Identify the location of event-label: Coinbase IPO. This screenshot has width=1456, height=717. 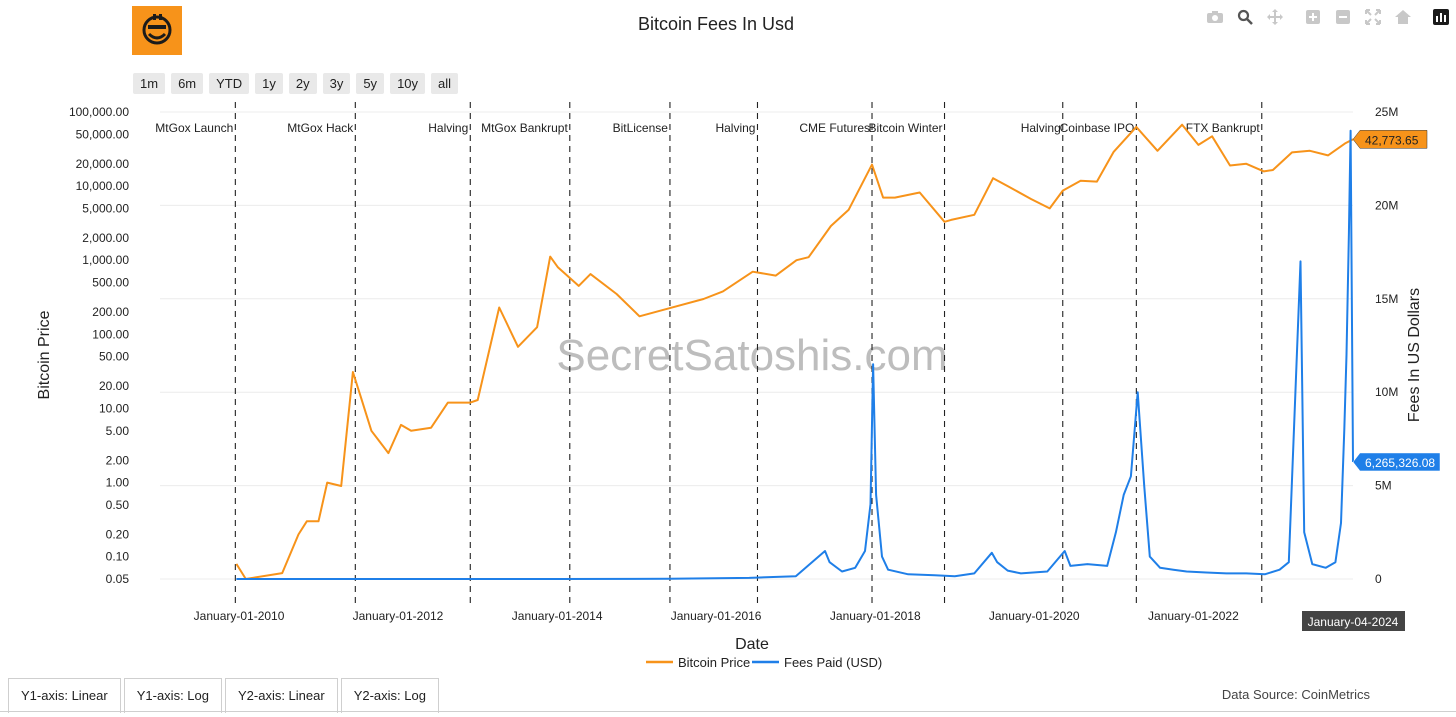
(1097, 128).